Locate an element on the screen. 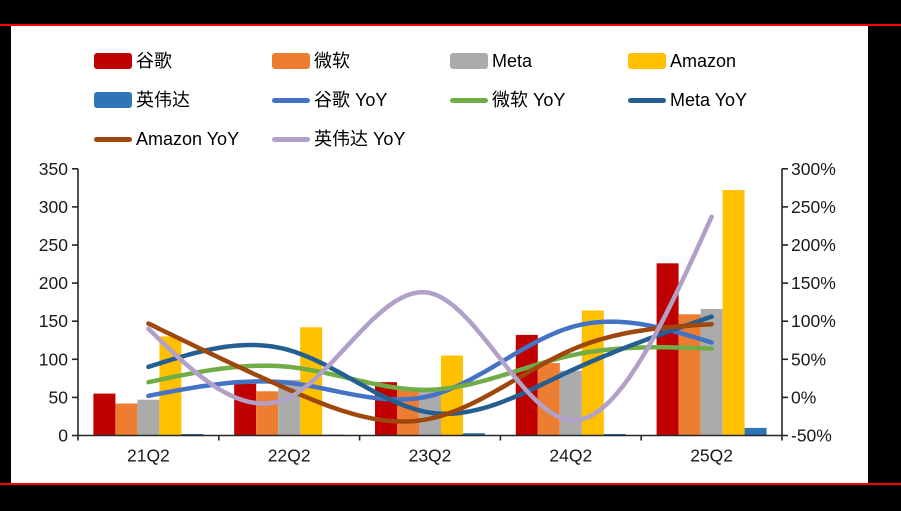 The height and width of the screenshot is (511, 901). legend-label: Meta YoY is located at coordinates (709, 100).